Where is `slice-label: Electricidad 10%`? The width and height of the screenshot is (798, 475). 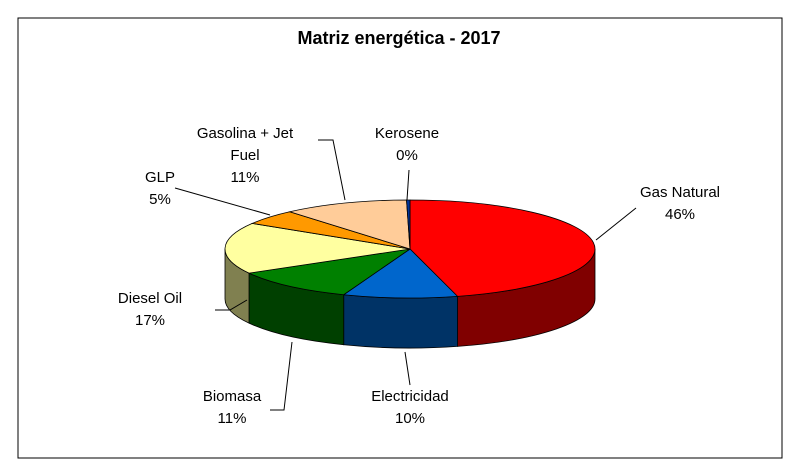
slice-label: Electricidad 10% is located at coordinates (410, 408).